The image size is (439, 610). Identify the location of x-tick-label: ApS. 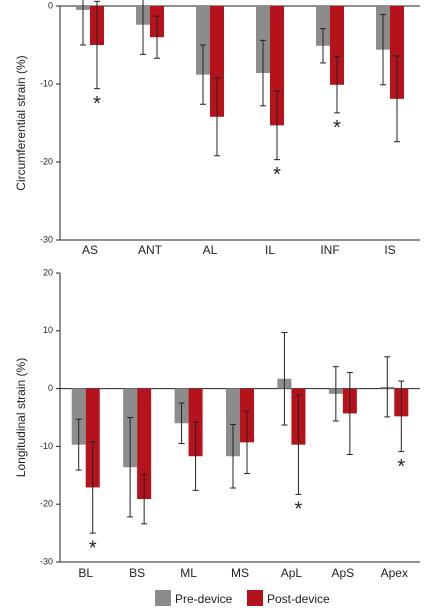
(343, 573).